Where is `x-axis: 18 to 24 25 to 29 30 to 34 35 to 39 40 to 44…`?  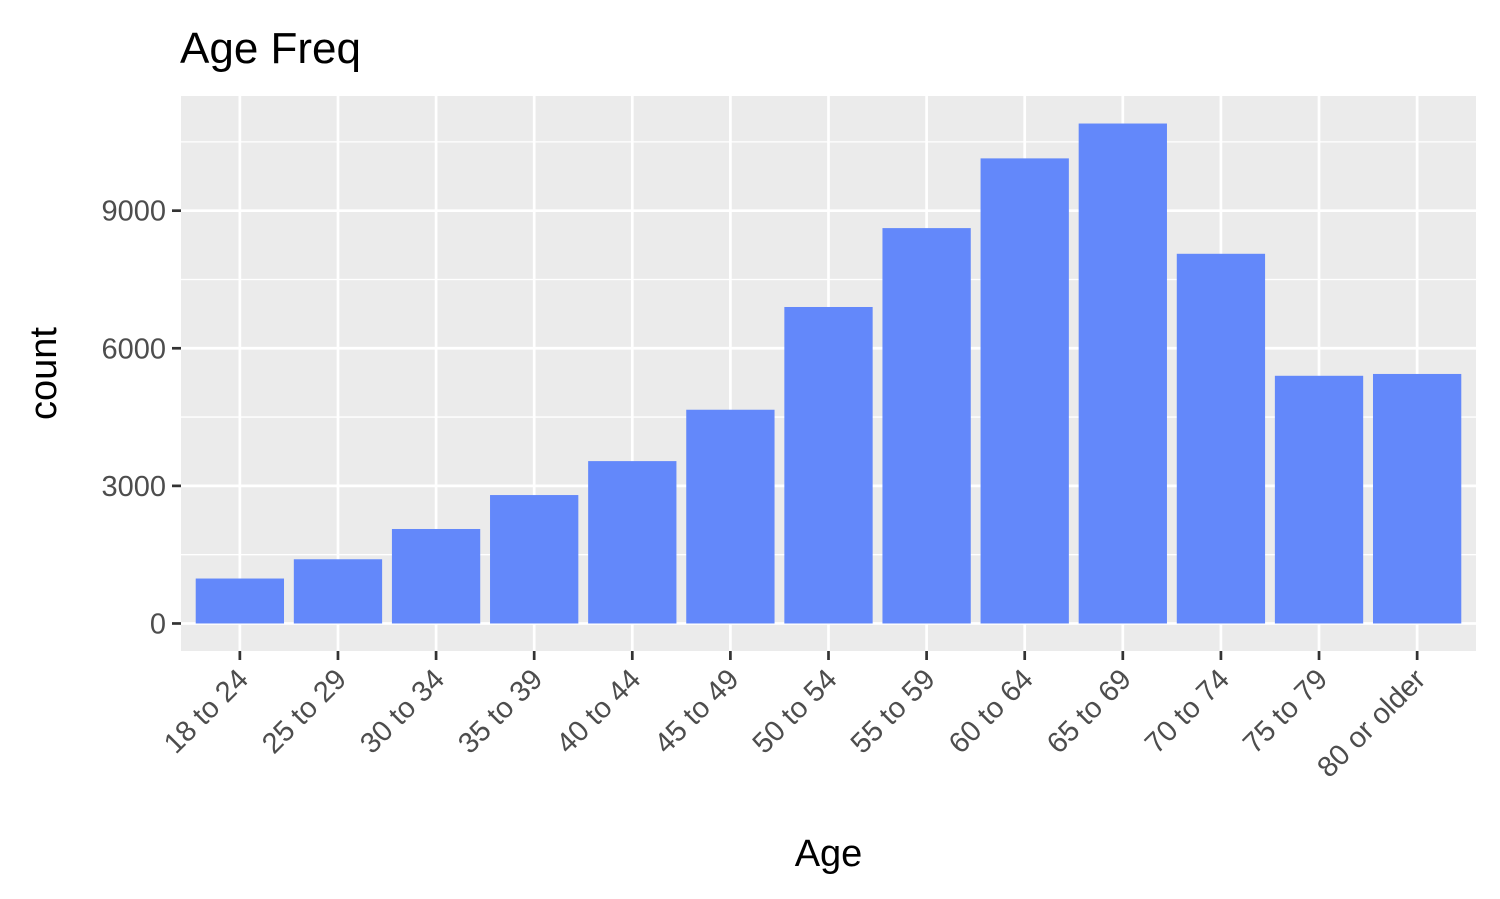 x-axis: 18 to 24 25 to 29 30 to 34 35 to 39 40 to 44… is located at coordinates (795, 717).